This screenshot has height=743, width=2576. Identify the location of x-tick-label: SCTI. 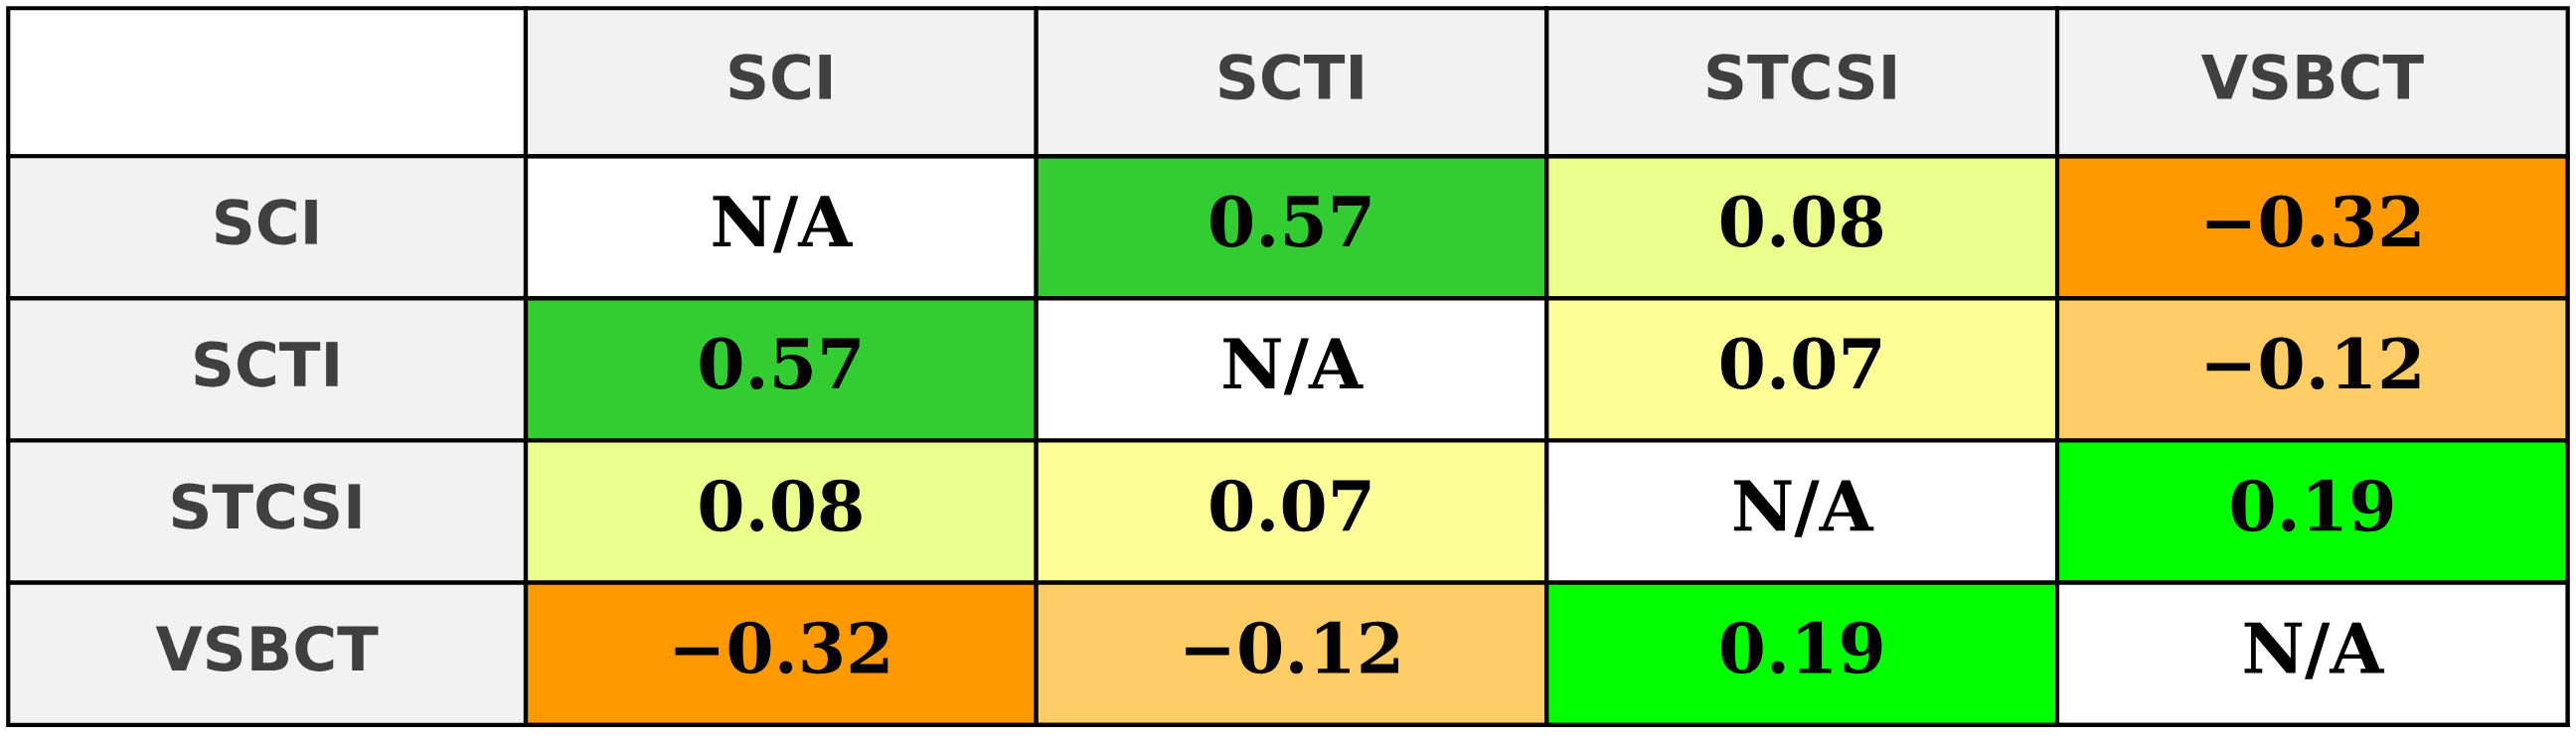
(1291, 77).